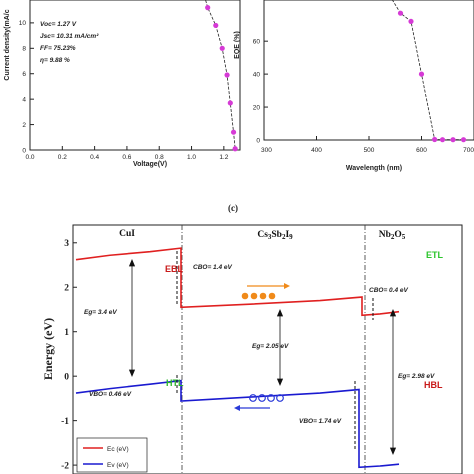 Image resolution: width=474 pixels, height=474 pixels. What do you see at coordinates (237, 282) in the screenshot?
I see `conduction-band-line` at bounding box center [237, 282].